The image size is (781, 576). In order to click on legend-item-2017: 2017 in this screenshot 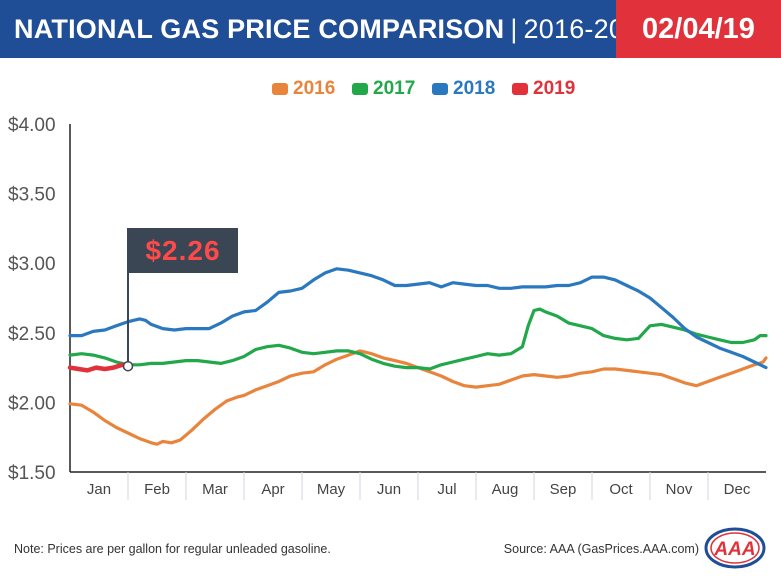, I will do `click(383, 88)`.